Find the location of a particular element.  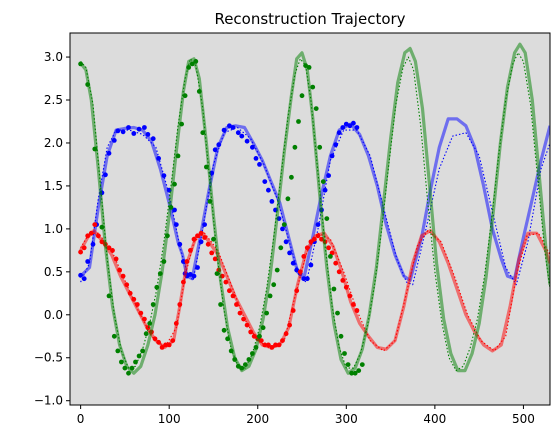

x-tick-label: 100 is located at coordinates (169, 419).